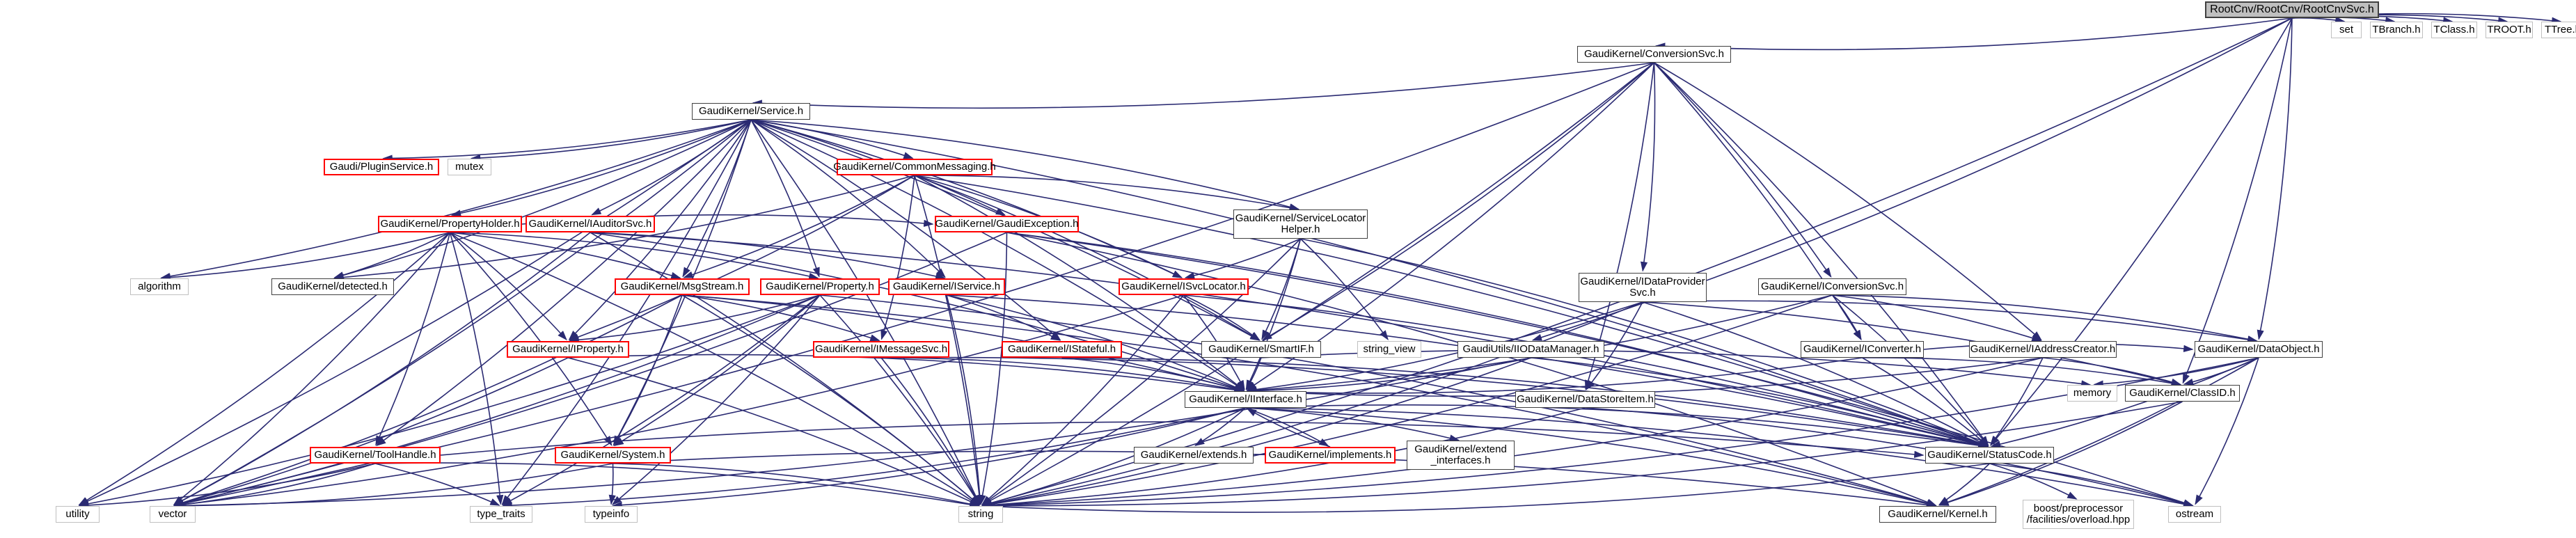 The image size is (2576, 538). I want to click on graph-node-istateful: GaudiKernel/IStateful.h, so click(1062, 349).